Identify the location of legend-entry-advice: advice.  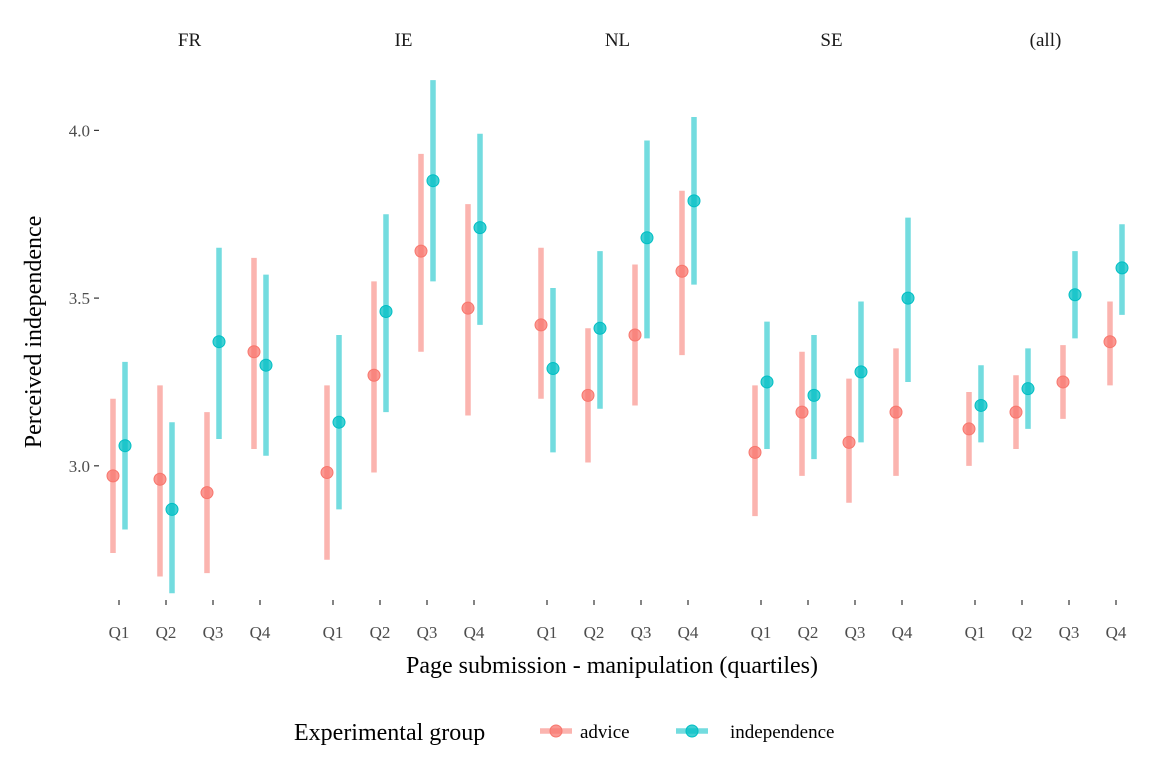
(585, 732).